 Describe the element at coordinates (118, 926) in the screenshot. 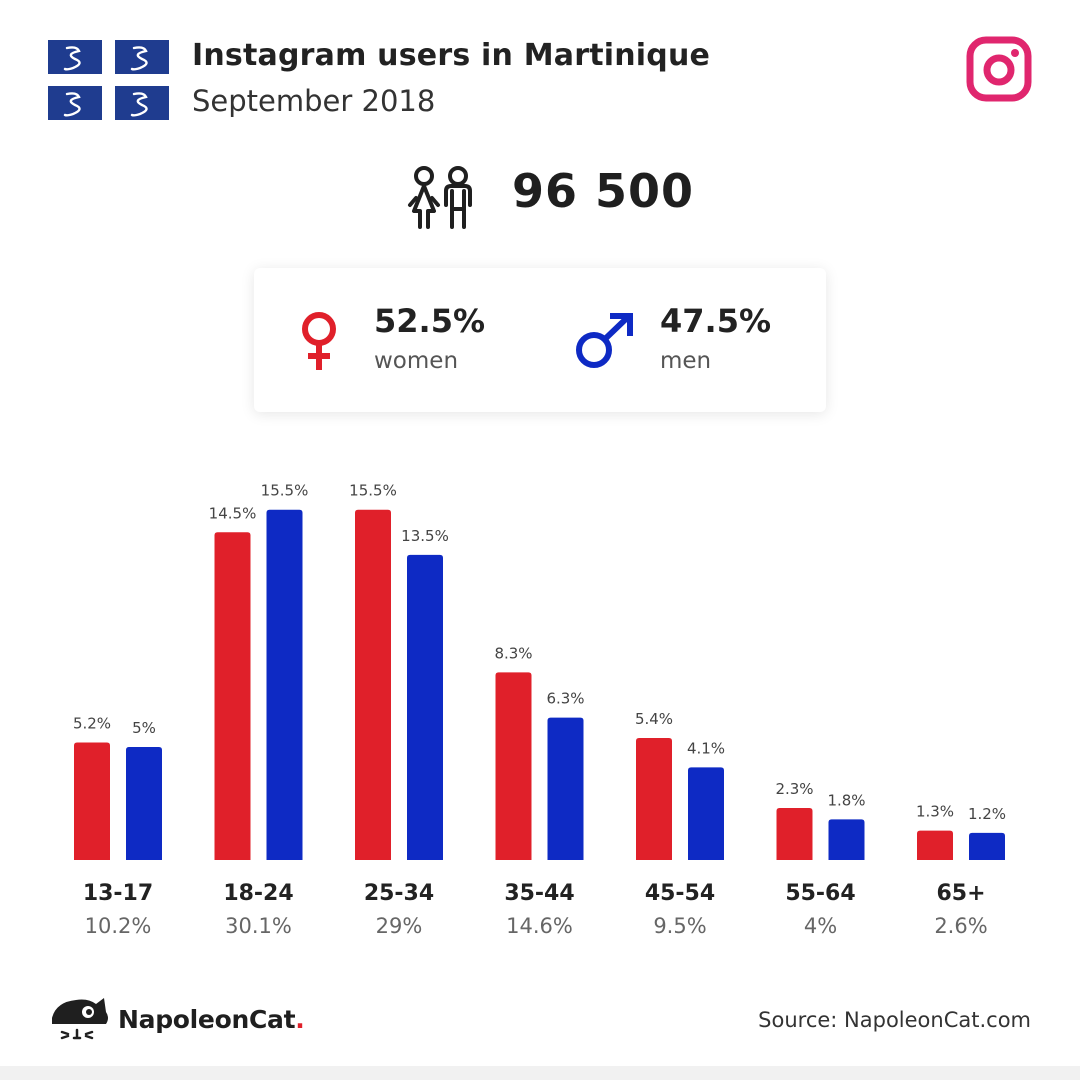

I see `category-total-13-17: 10.2%` at that location.